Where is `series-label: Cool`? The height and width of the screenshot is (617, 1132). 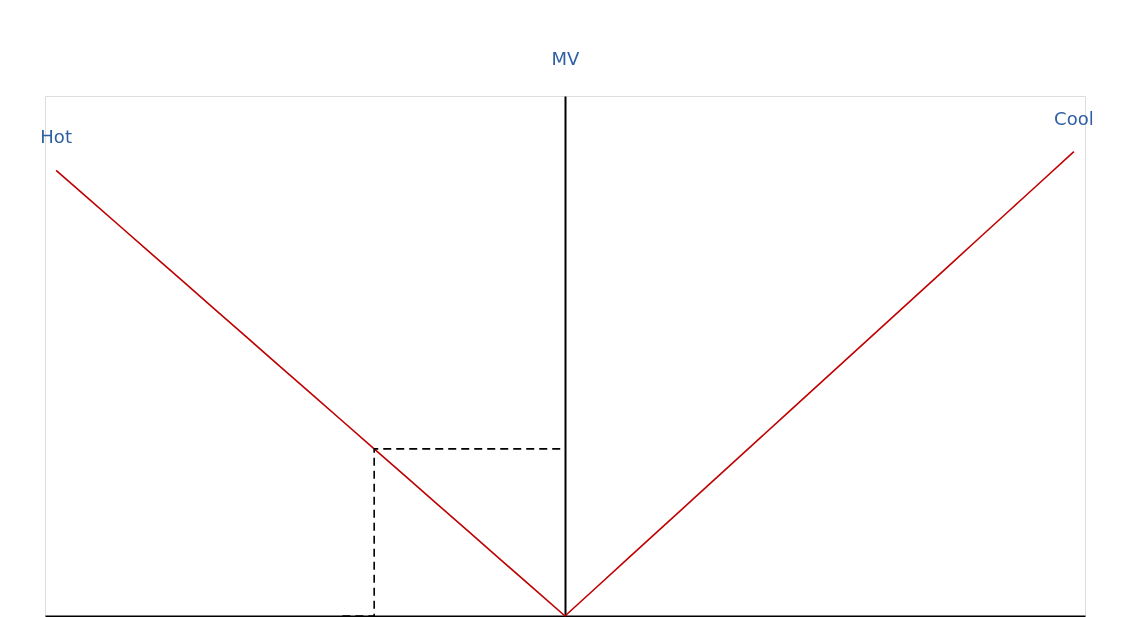 series-label: Cool is located at coordinates (1074, 118).